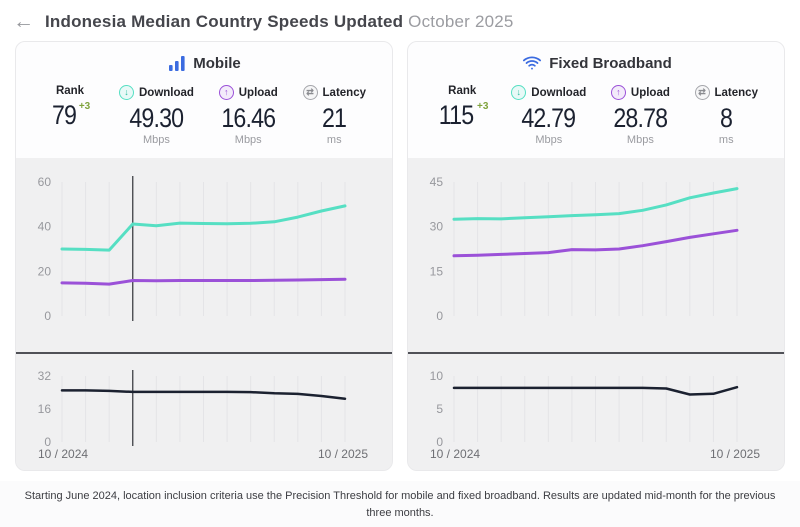 This screenshot has height=527, width=800. Describe the element at coordinates (45, 227) in the screenshot. I see `svg-text: 40` at that location.